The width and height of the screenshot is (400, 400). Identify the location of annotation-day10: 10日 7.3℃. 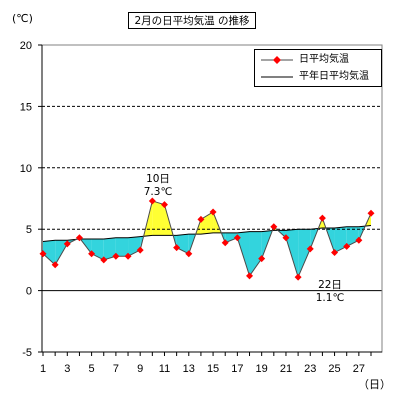
(158, 184).